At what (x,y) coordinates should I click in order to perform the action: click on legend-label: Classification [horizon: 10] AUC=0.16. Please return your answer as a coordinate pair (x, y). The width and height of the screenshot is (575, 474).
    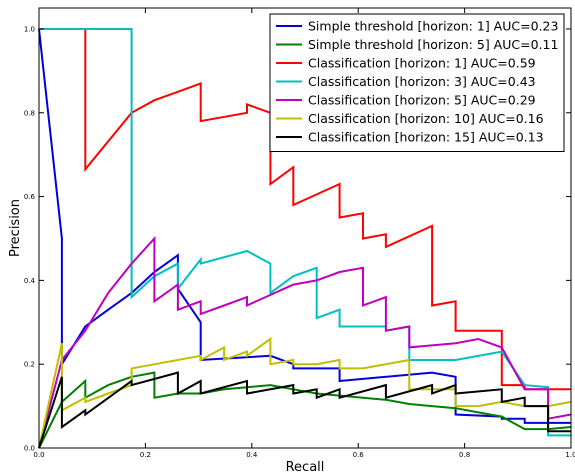
    Looking at the image, I should click on (426, 118).